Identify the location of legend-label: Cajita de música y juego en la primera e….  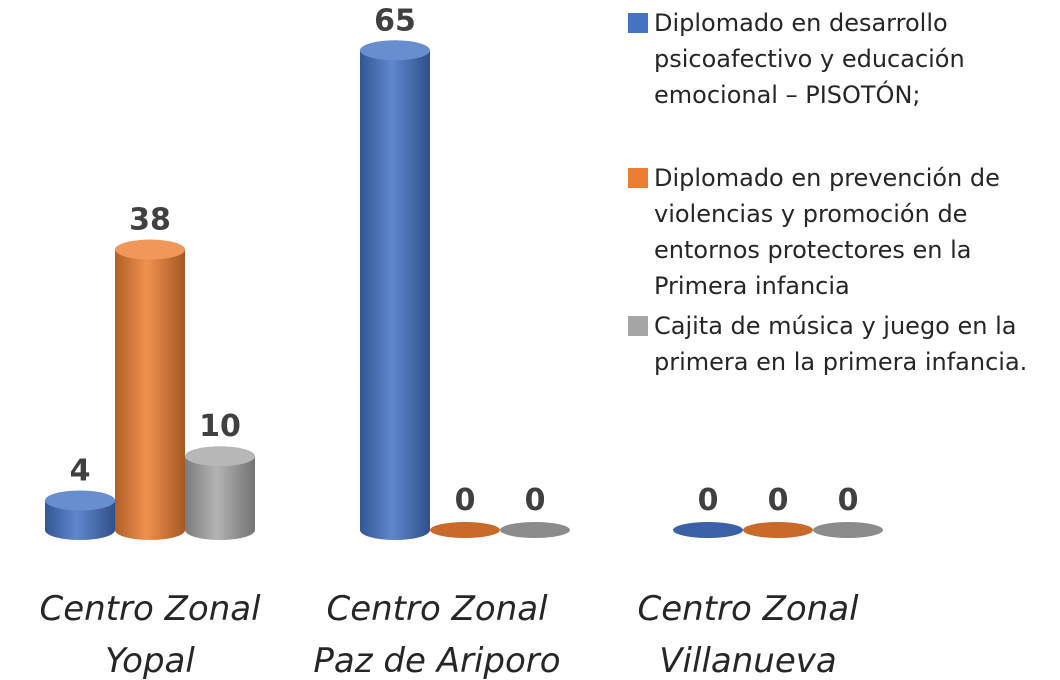
(841, 344).